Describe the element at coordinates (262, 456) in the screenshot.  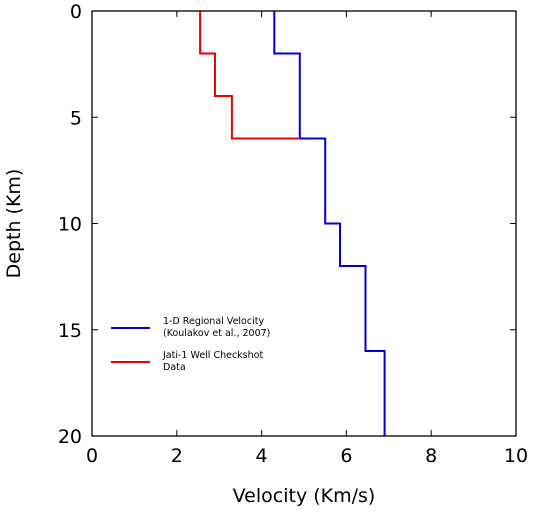
I see `x-tick-label: 4` at that location.